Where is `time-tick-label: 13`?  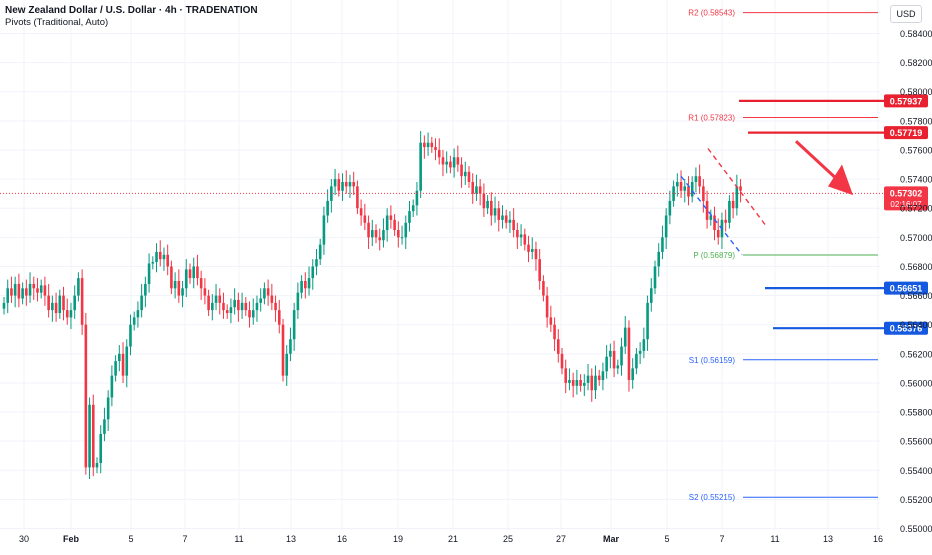 time-tick-label: 13 is located at coordinates (828, 539).